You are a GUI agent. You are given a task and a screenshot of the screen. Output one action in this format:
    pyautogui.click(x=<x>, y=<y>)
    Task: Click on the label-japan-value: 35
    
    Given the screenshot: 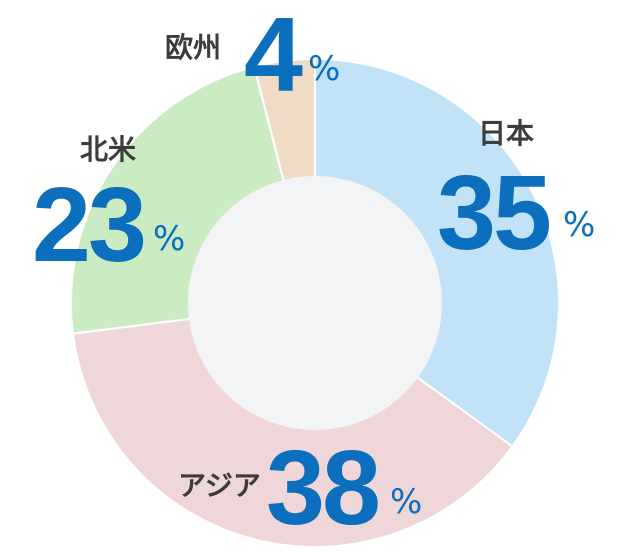 What is the action you would take?
    pyautogui.click(x=494, y=213)
    